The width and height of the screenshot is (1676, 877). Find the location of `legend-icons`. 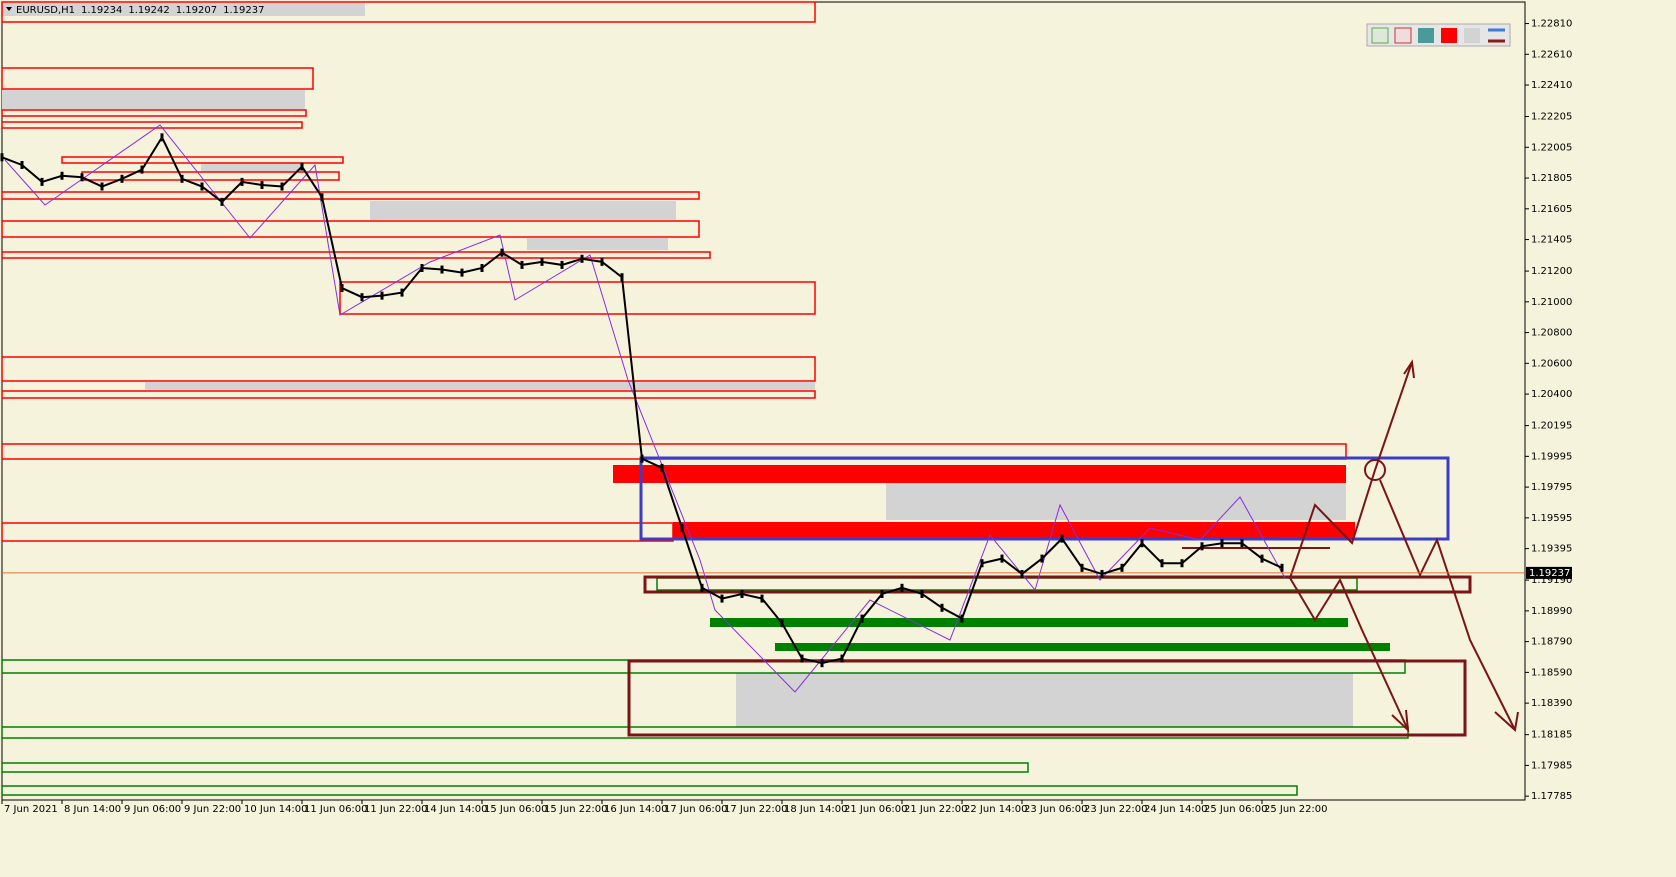

legend-icons is located at coordinates (1438, 35).